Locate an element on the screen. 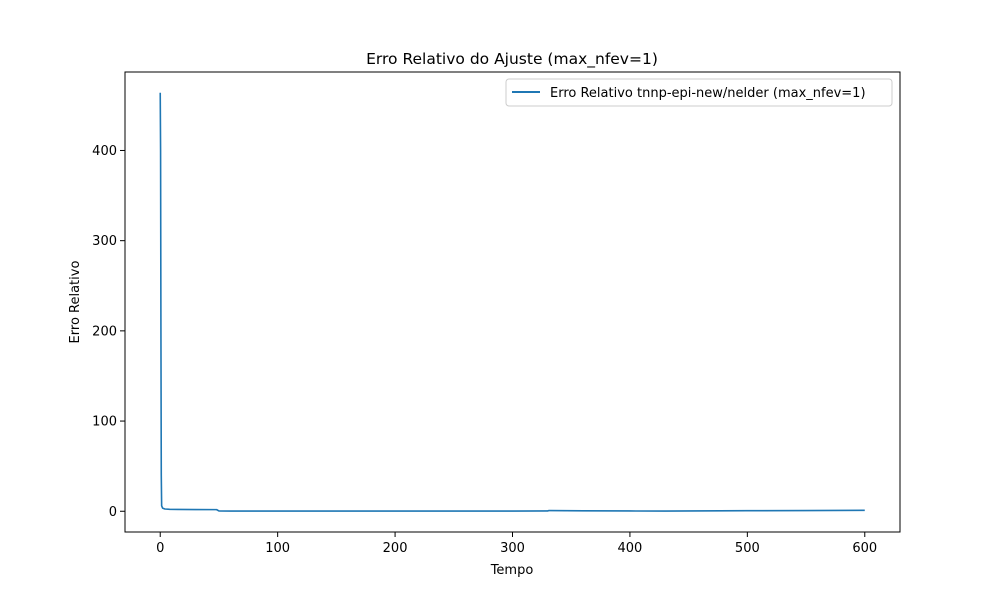 The height and width of the screenshot is (604, 1000). x-tick-label: 200 is located at coordinates (395, 548).